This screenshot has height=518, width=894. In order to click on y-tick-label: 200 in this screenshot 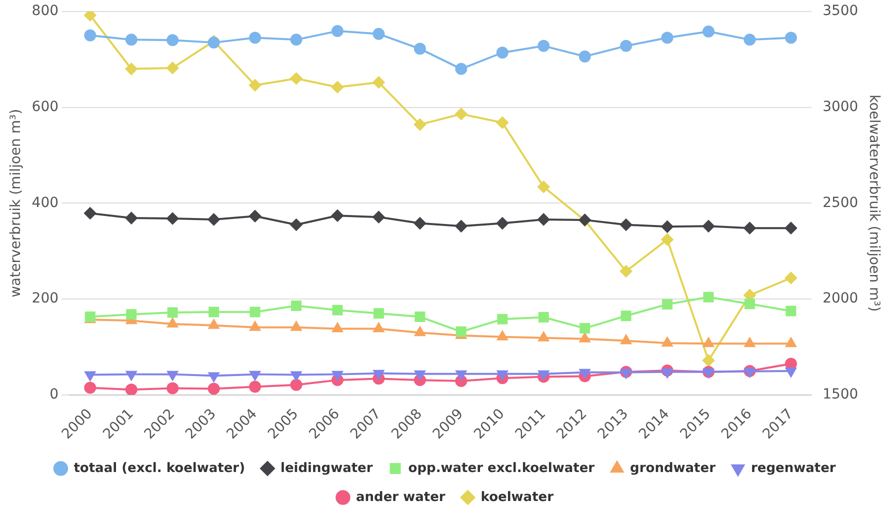, I will do `click(45, 298)`.